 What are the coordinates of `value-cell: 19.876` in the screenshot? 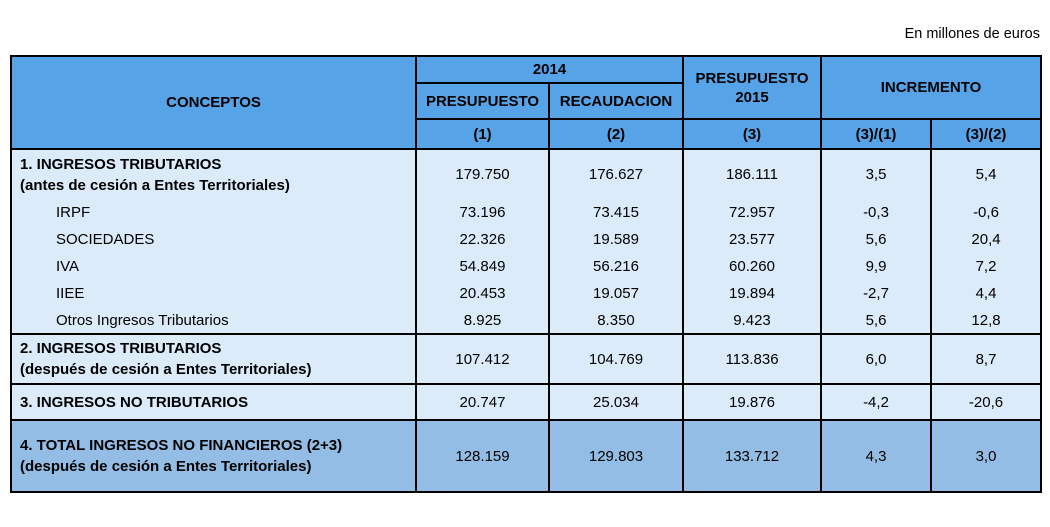 It's located at (752, 401).